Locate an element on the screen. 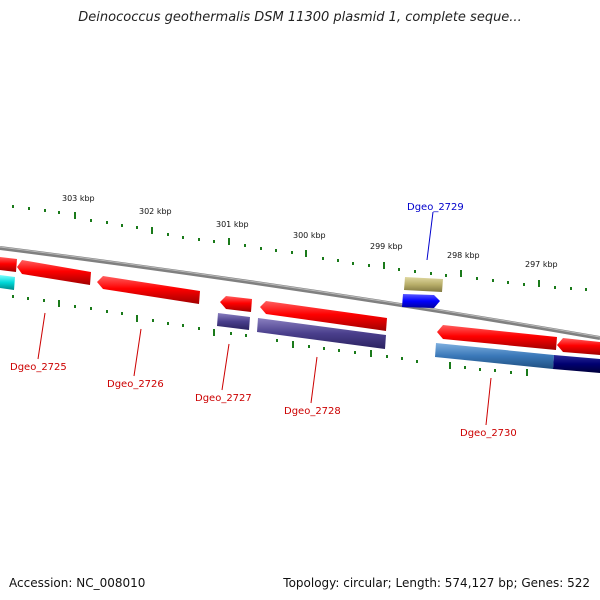 This screenshot has height=600, width=600. gene-label-dgeo-2727: Dgeo_2727 is located at coordinates (223, 398).